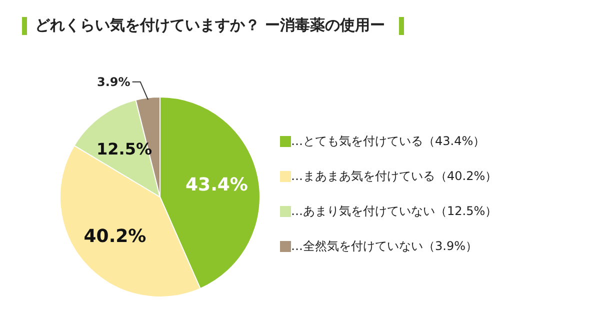 This screenshot has width=615, height=320. Describe the element at coordinates (210, 25) in the screenshot. I see `chart-title: どれくらい気を付けていますか？ ー消毒薬の使用ー` at that location.